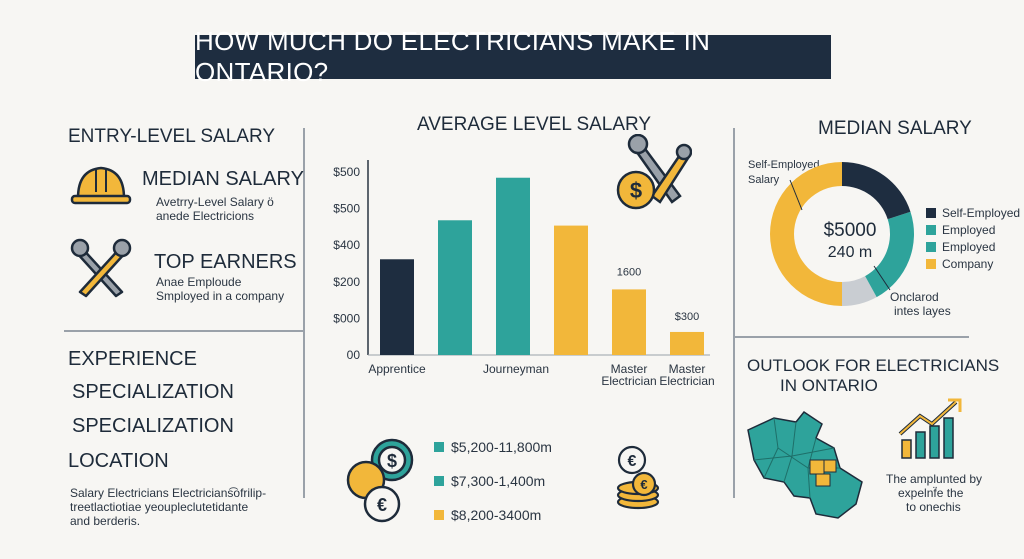 This screenshot has width=1024, height=559. Describe the element at coordinates (649, 177) in the screenshot. I see `dollar-wrench-icon: $` at that location.